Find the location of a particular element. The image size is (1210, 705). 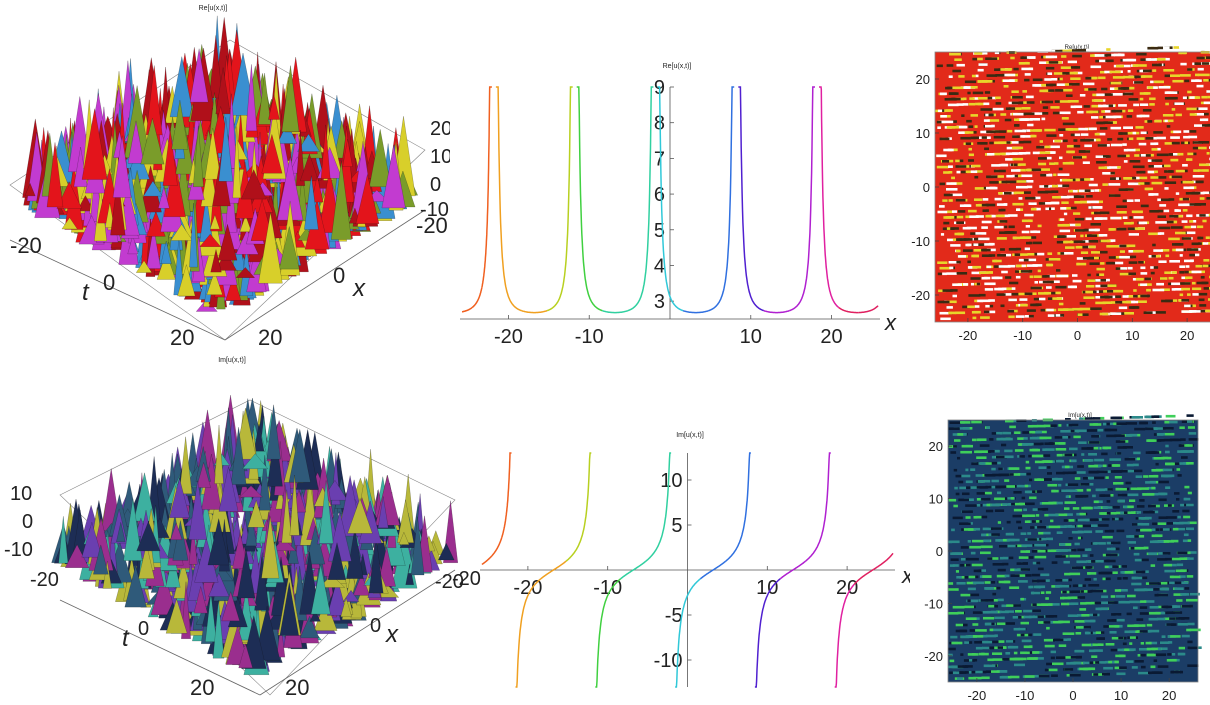

re-line-title: Re[u(x,t)] is located at coordinates (677, 66).